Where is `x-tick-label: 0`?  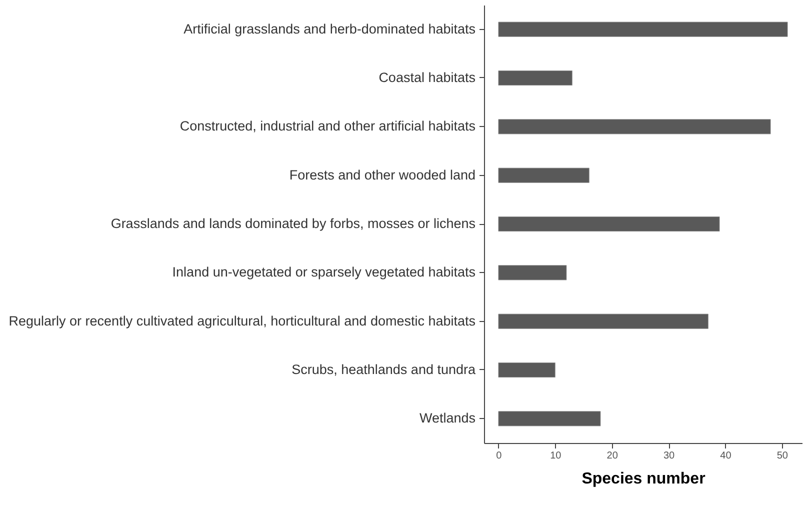 x-tick-label: 0 is located at coordinates (499, 456).